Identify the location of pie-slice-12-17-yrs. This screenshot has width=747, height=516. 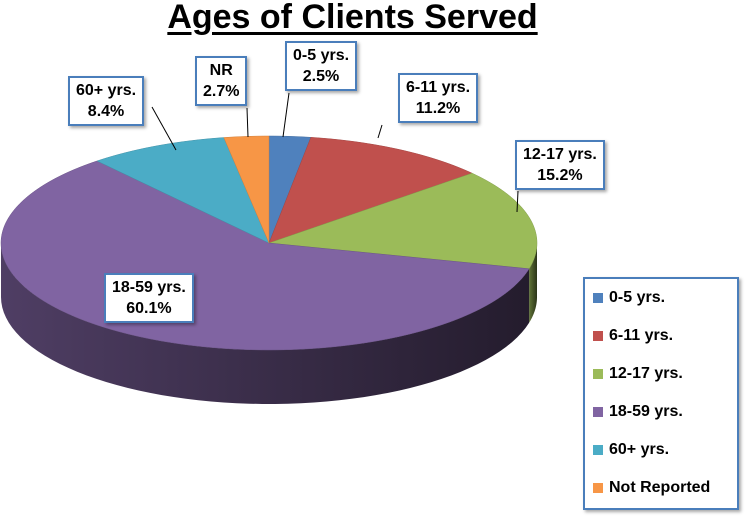
(403, 221).